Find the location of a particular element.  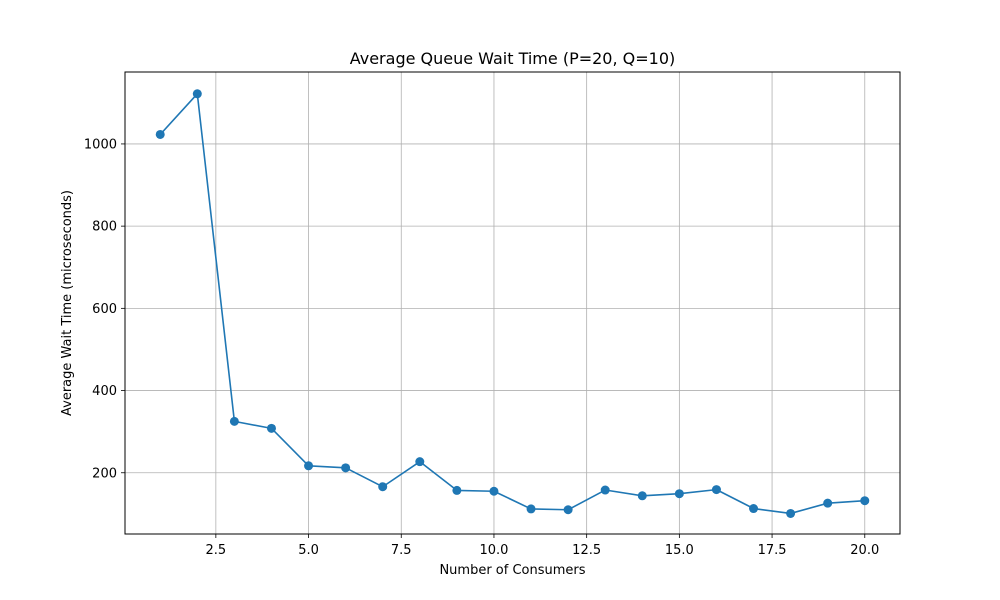

x-tick-label: 17.5 is located at coordinates (772, 550).